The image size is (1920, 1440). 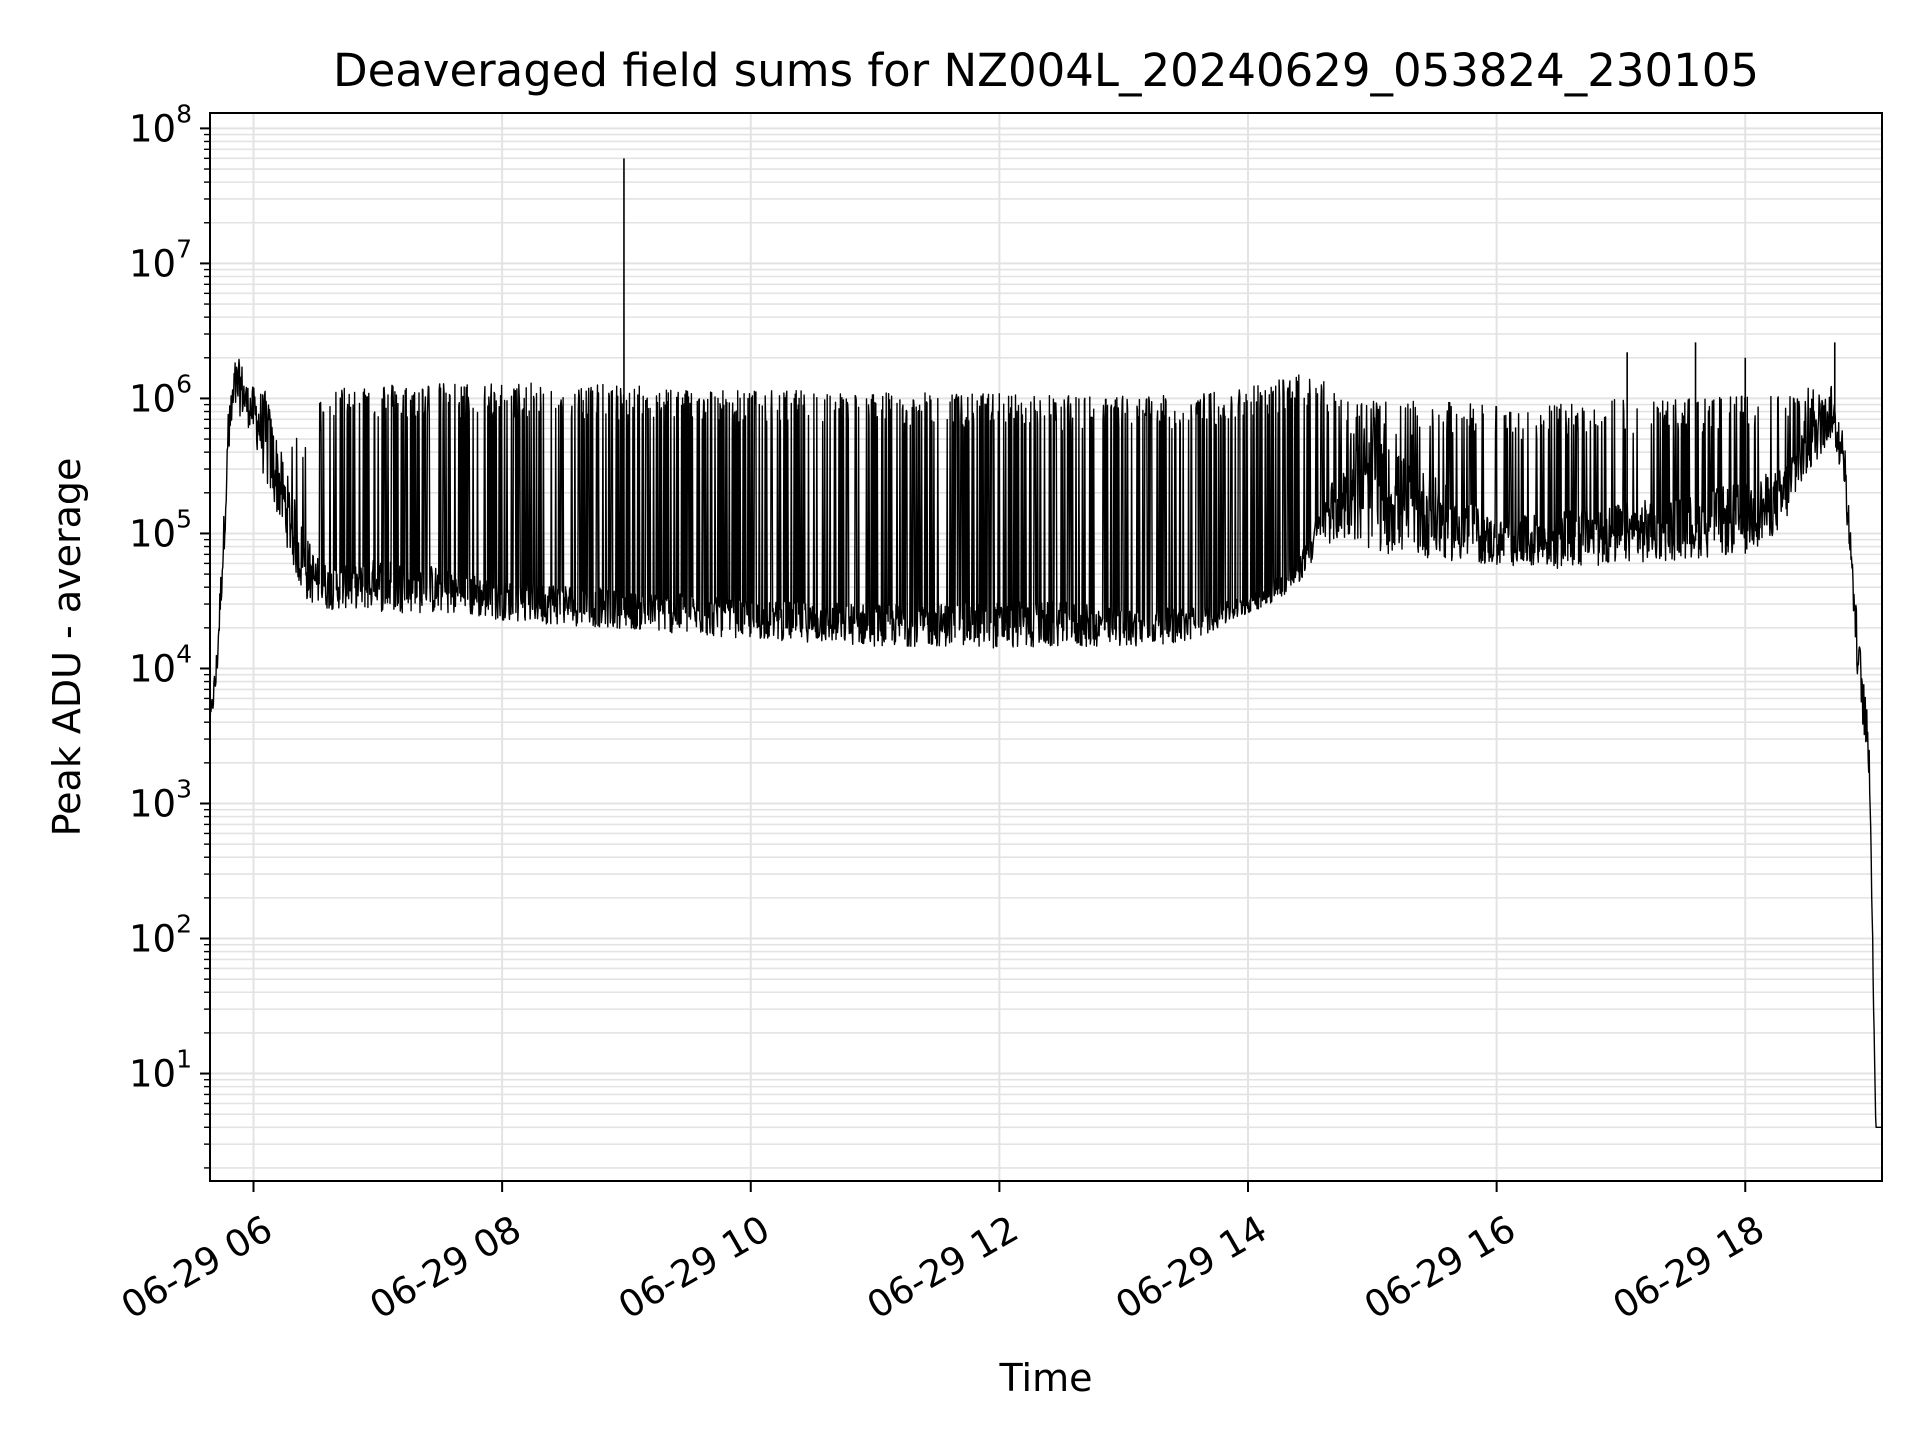 I want to click on y-tick-exponent: 4, so click(x=184, y=653).